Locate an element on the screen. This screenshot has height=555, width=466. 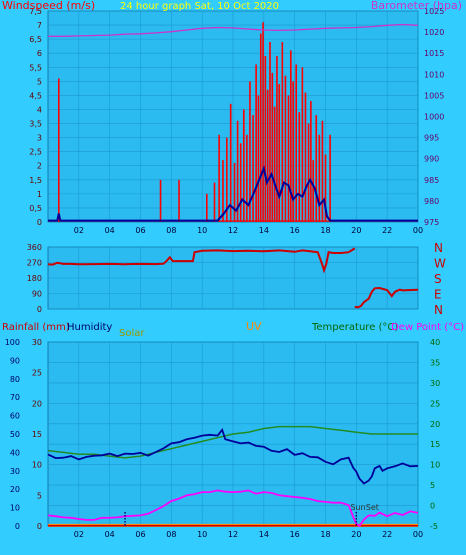
humidity-tick-label: 0 is located at coordinates (17, 526).